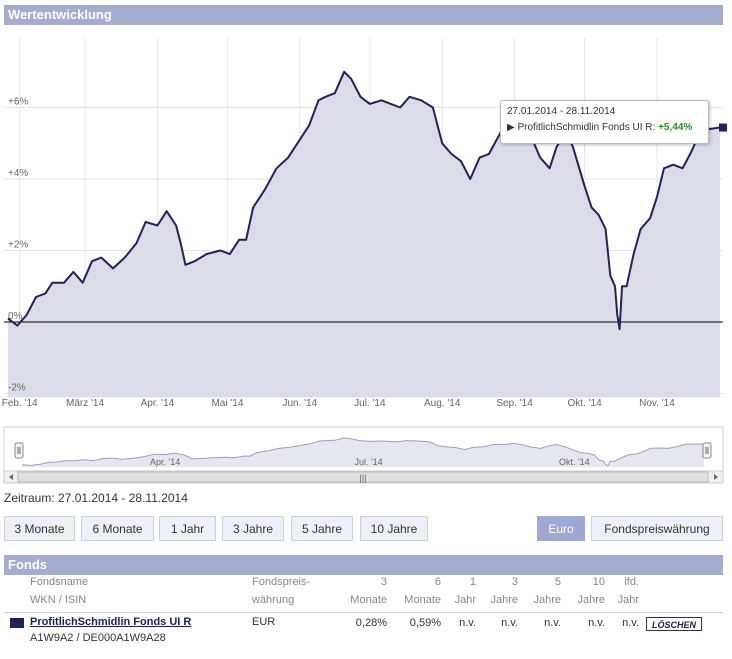 The image size is (732, 659). I want to click on currency-button-fund: Fondspreiswährung, so click(657, 528).